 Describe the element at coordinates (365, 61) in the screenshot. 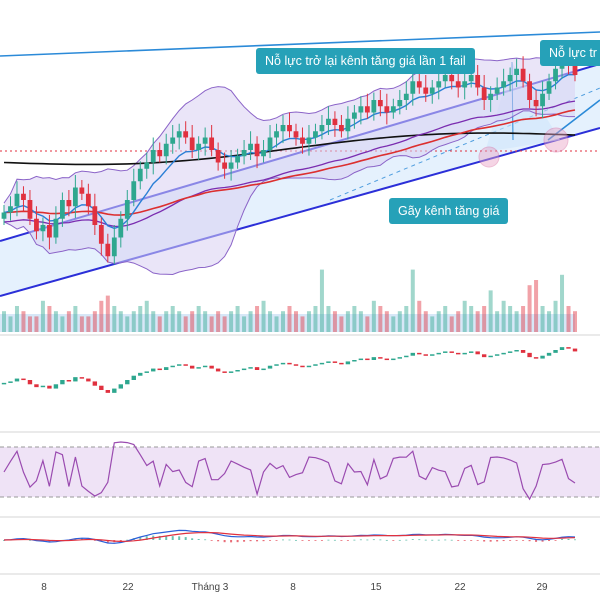

I see `annotation-fail-retry: Nỗ lực trở lại kênh tăng giá lần 1 fail` at that location.